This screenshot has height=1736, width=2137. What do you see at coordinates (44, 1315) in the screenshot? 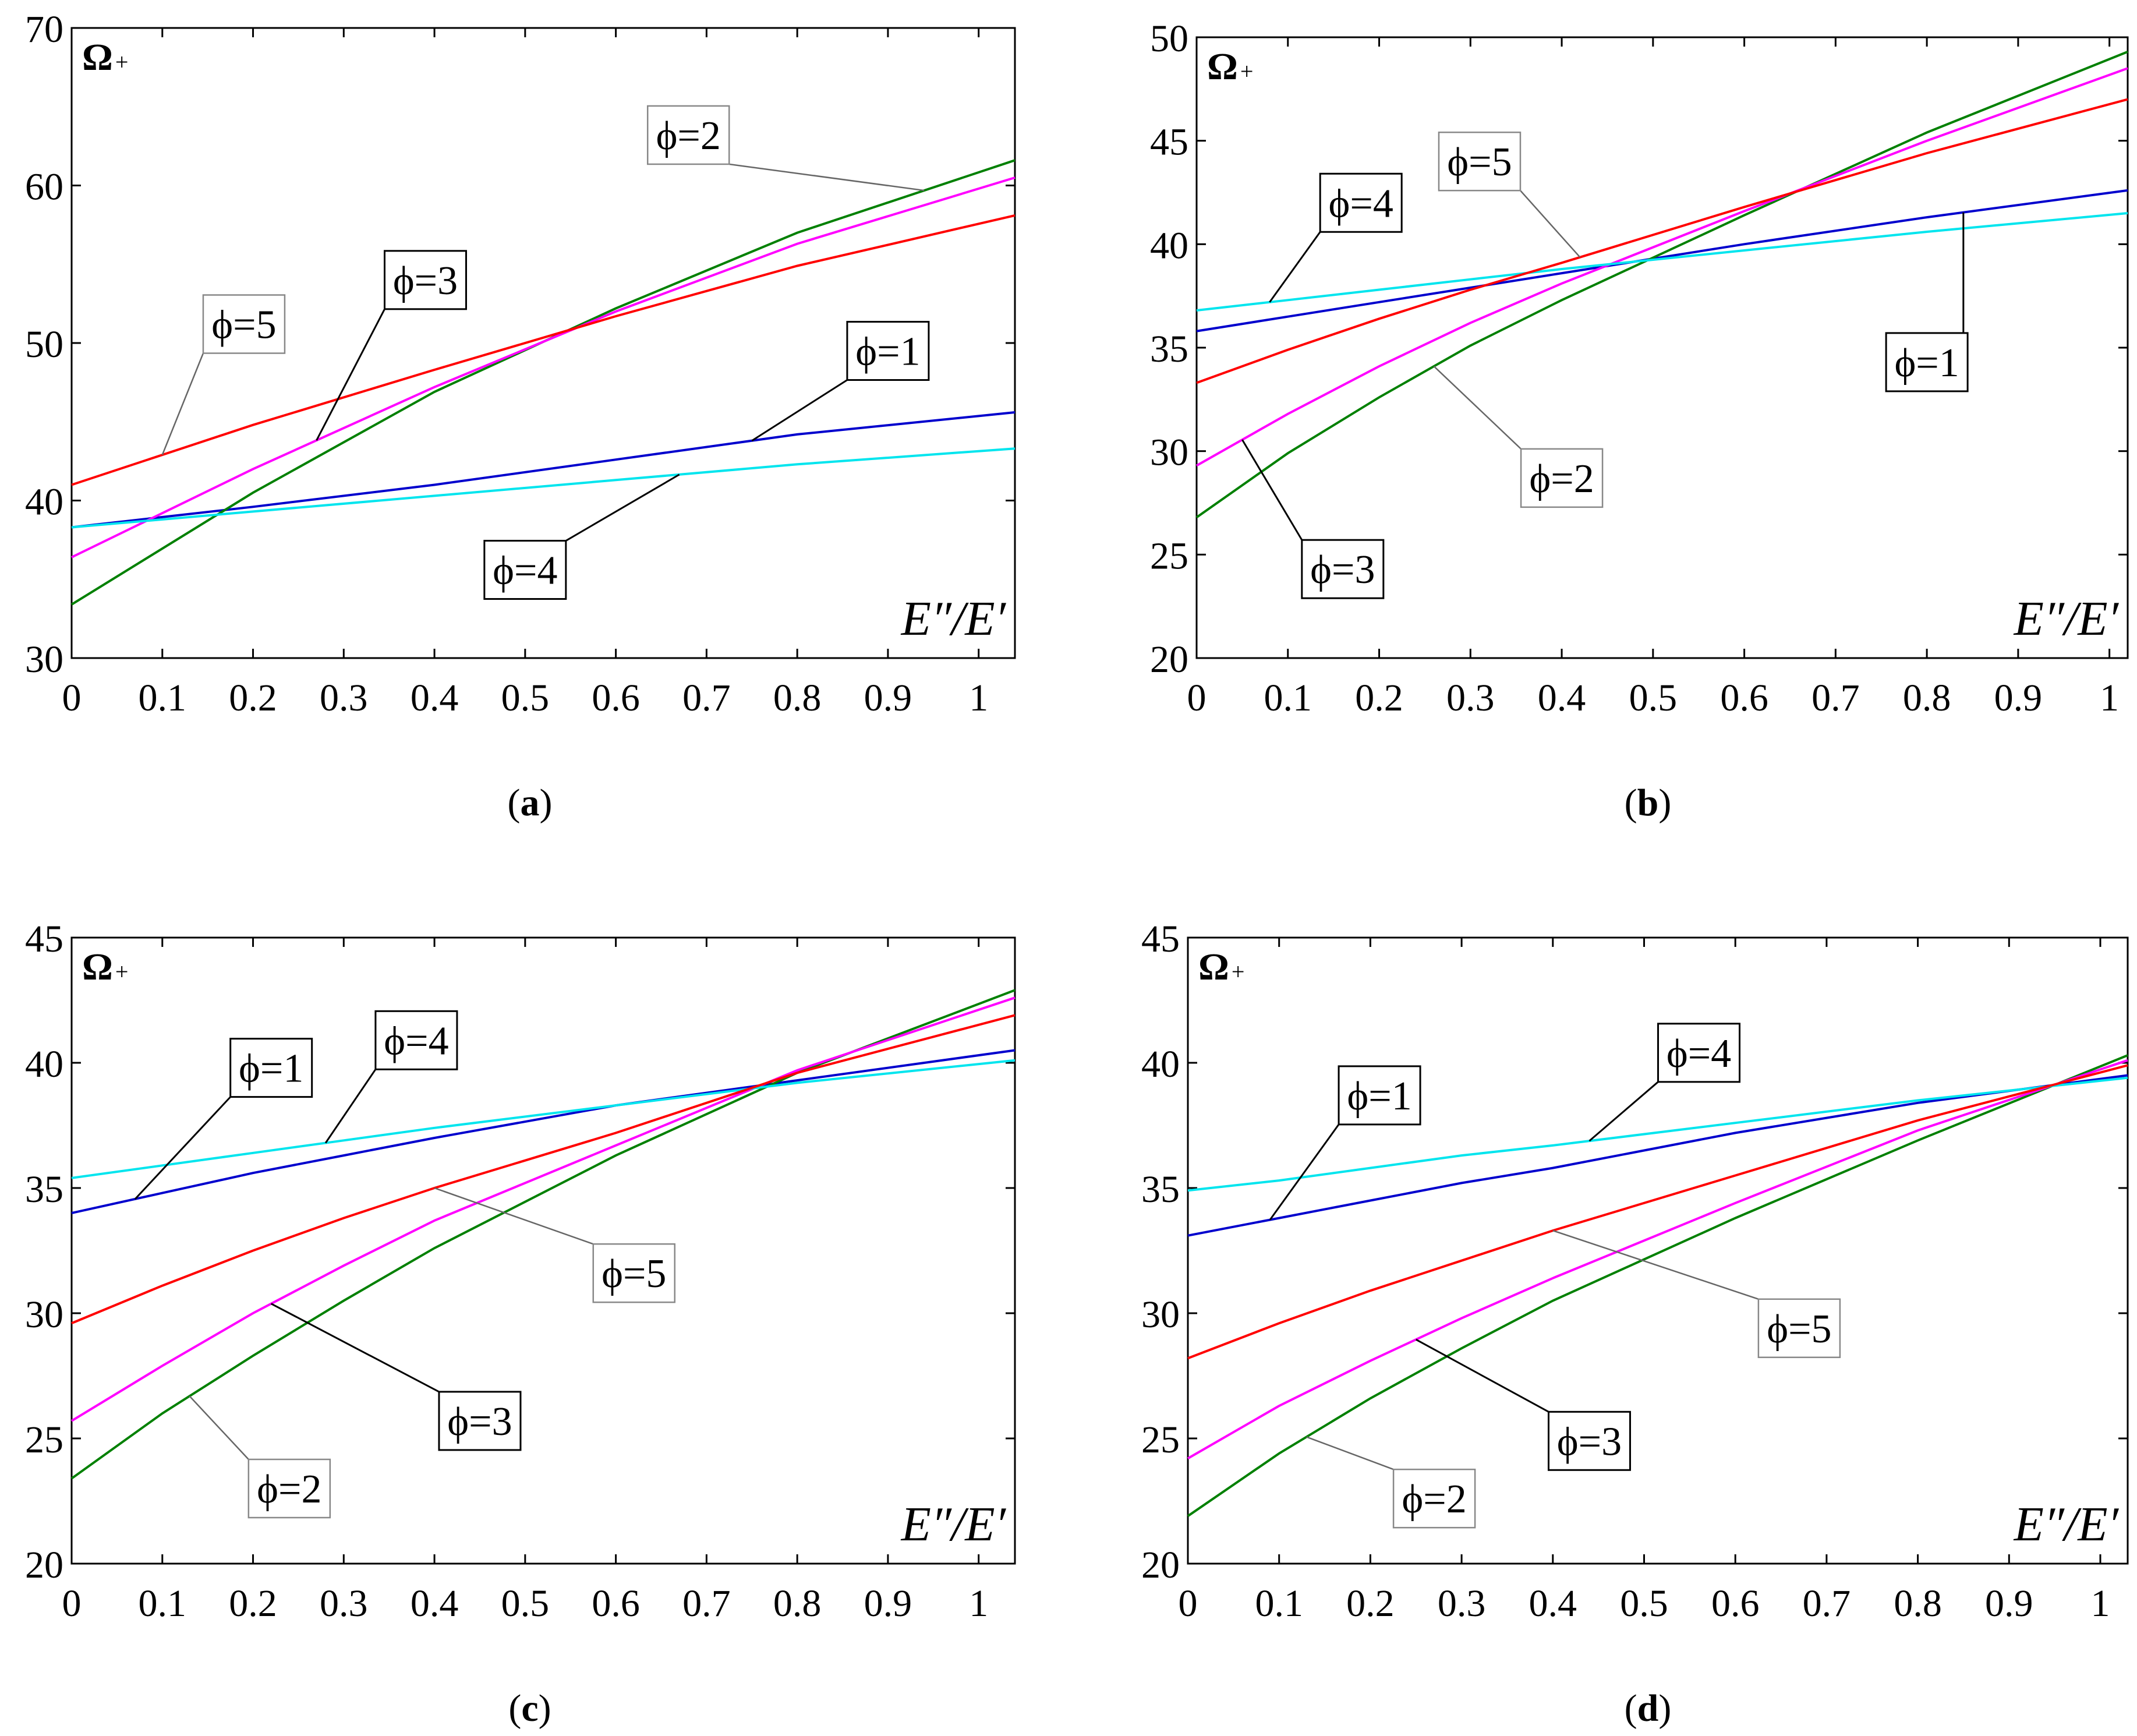
I see `y-tick-label: 30` at bounding box center [44, 1315].